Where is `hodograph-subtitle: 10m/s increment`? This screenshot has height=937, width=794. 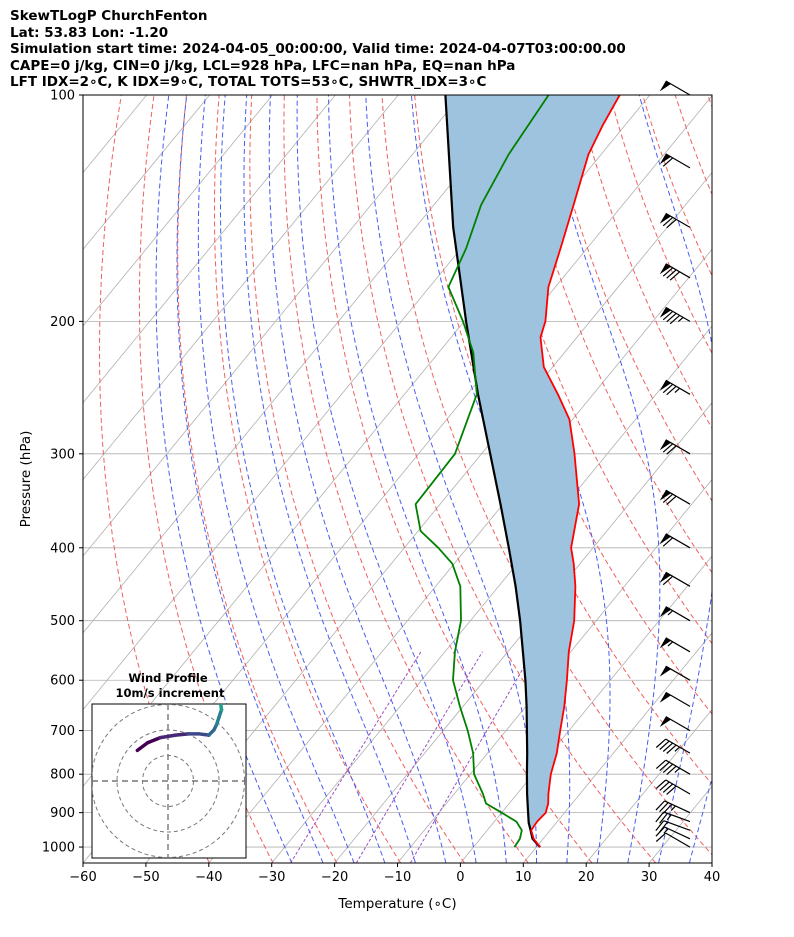
hodograph-subtitle: 10m/s increment is located at coordinates (170, 693).